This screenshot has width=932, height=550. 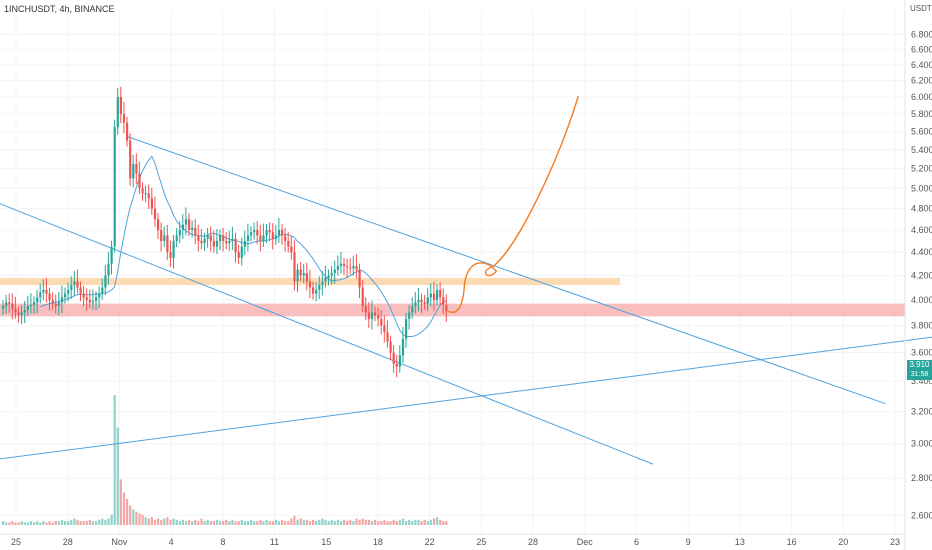 I want to click on y-tick-label: 3.600, so click(x=921, y=353).